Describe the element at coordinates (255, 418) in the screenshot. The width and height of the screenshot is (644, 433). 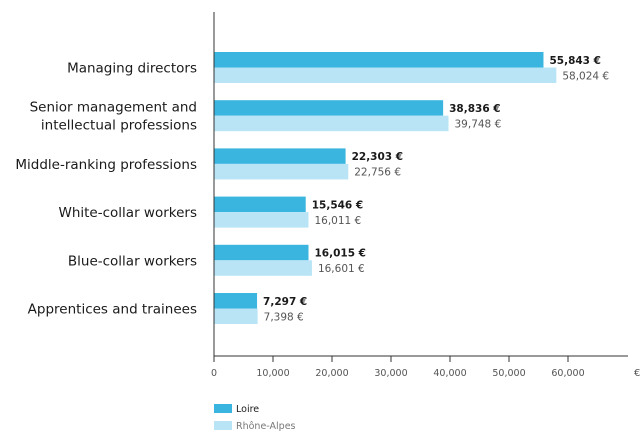
I see `legend: Loire Rhône-Alpes` at that location.